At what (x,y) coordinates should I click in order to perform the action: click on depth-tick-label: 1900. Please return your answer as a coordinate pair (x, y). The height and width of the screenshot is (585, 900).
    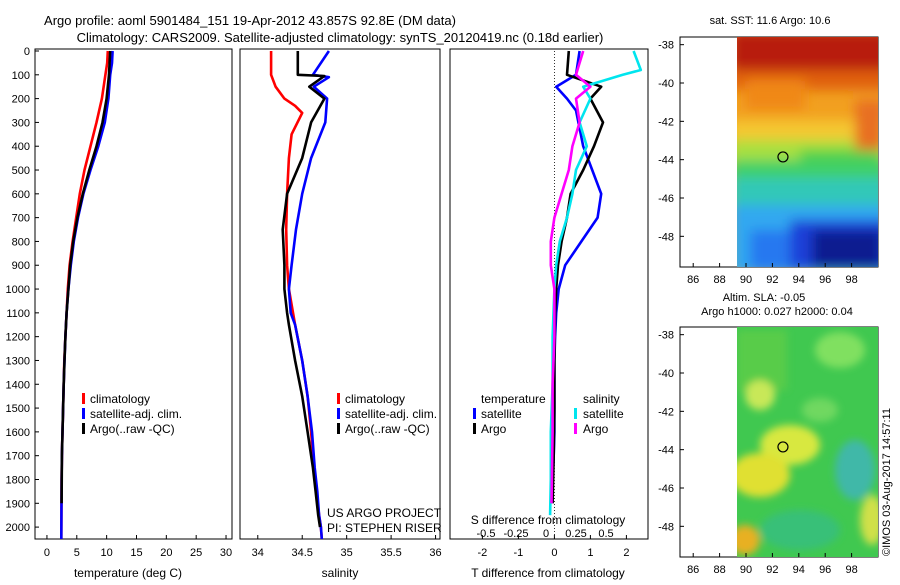
    Looking at the image, I should click on (18, 504).